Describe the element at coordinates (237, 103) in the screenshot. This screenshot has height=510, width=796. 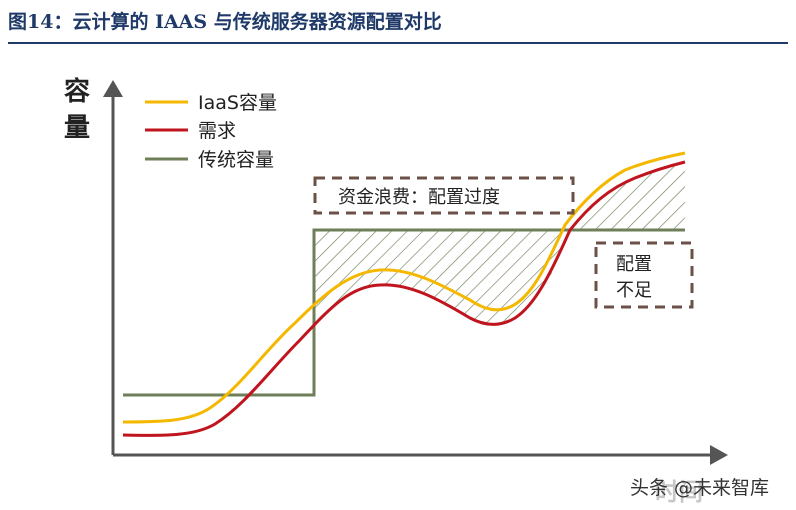
I see `legend-label-iaas: IaaS容量` at that location.